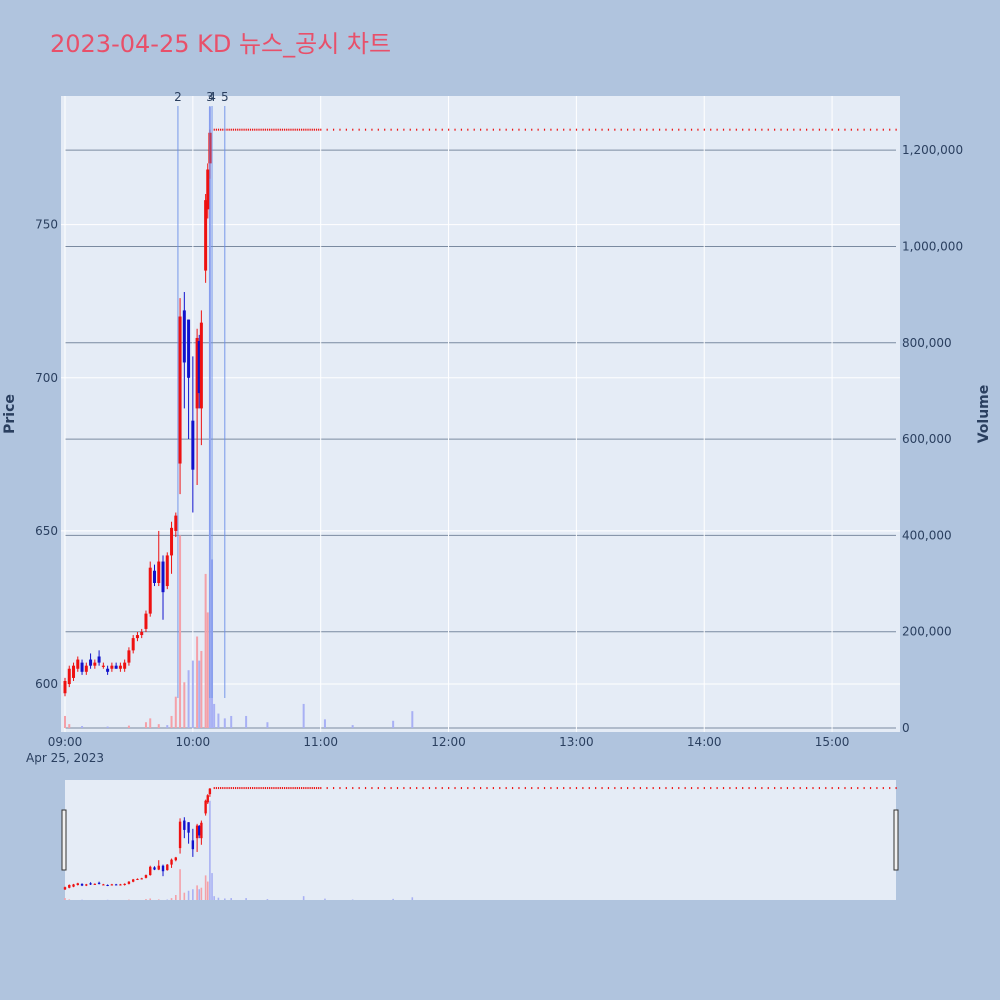  I want to click on annotation-label: 3, so click(210, 97).